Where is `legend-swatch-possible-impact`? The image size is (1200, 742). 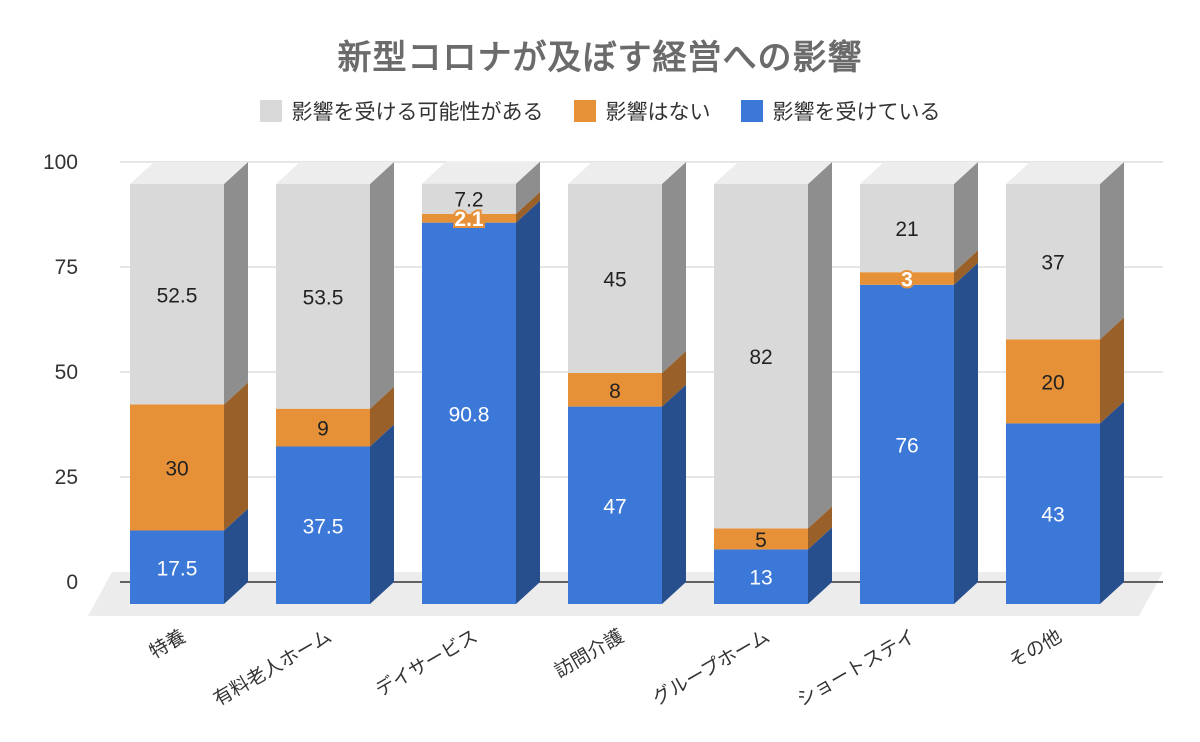
legend-swatch-possible-impact is located at coordinates (270, 111).